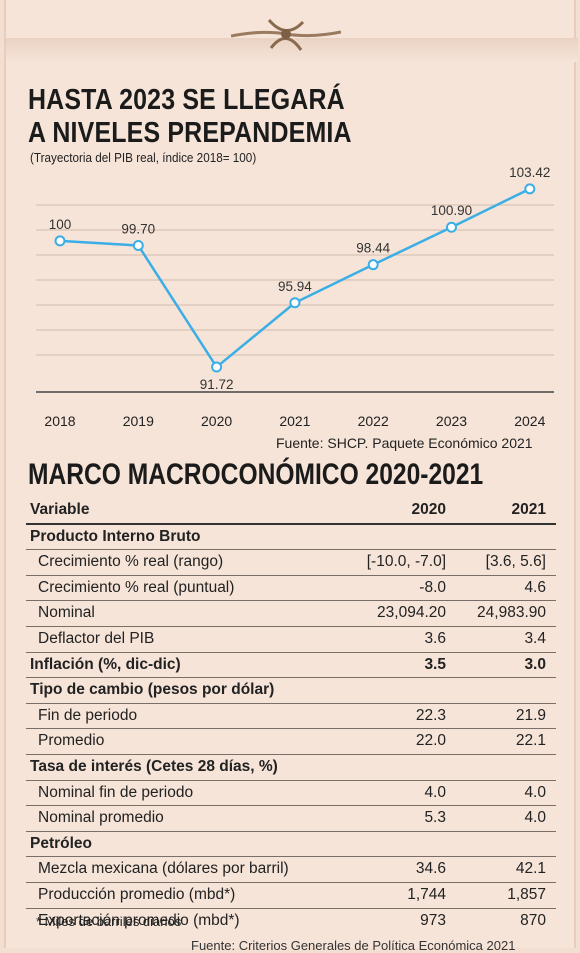 Image resolution: width=580 pixels, height=953 pixels. Describe the element at coordinates (291, 589) in the screenshot. I see `table-row: Crecimiento % real (puntual) -8.0 4.6` at that location.